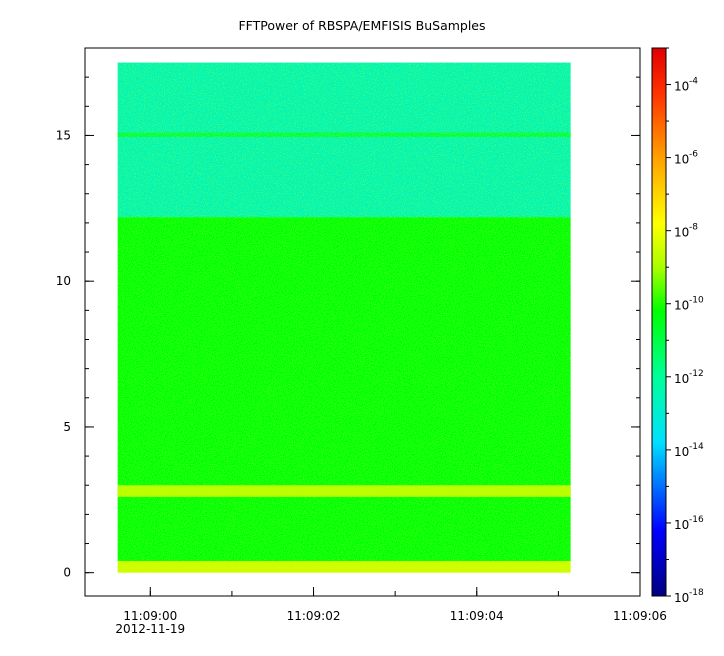  I want to click on colorbar-gradient, so click(659, 322).